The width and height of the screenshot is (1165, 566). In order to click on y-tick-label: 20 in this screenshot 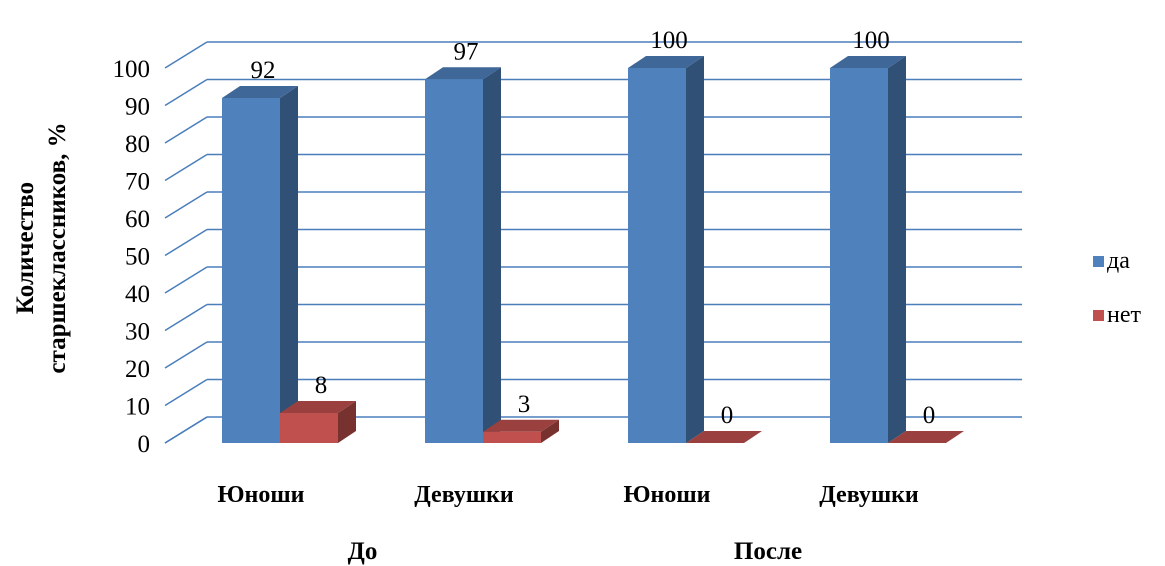, I will do `click(137, 369)`.